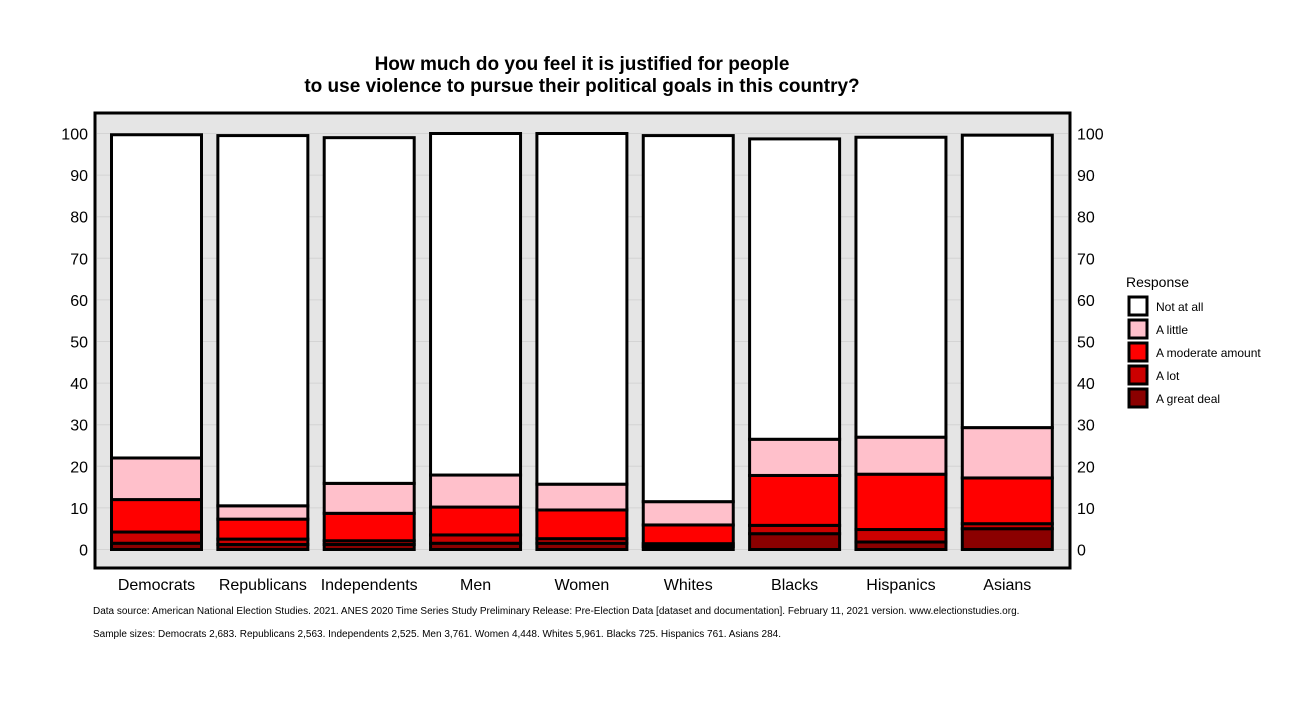 The width and height of the screenshot is (1316, 707). Describe the element at coordinates (79, 426) in the screenshot. I see `y-tick-label-left: 30` at that location.